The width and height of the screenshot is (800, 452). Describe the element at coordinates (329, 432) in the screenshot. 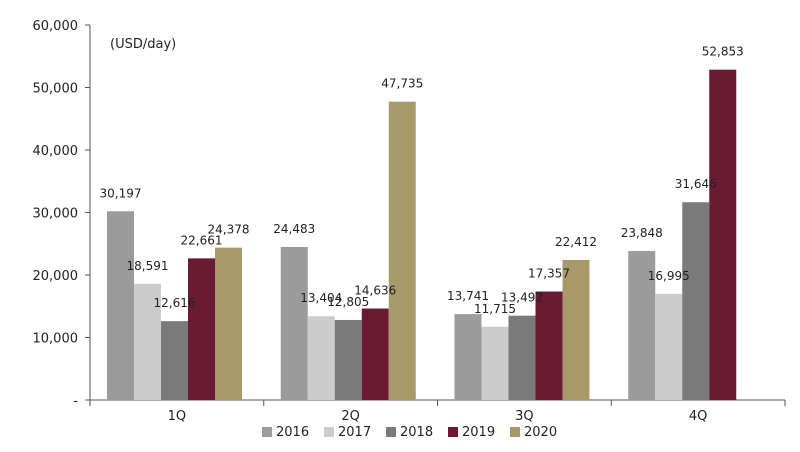

I see `legend-swatch-2017` at that location.